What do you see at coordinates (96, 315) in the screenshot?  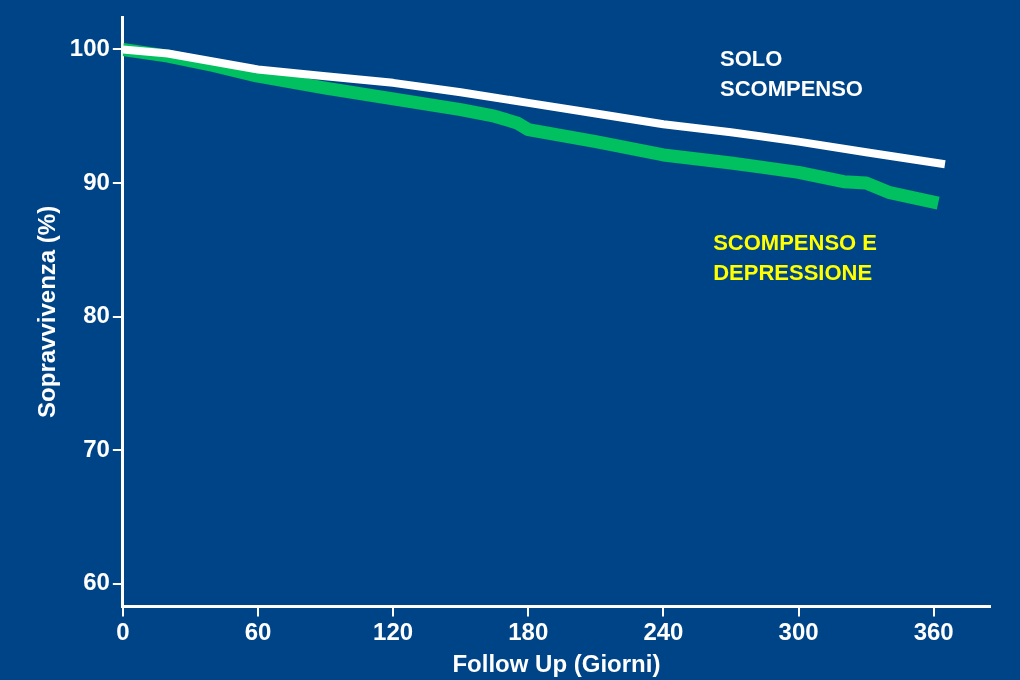 I see `y-tick-label: 80` at bounding box center [96, 315].